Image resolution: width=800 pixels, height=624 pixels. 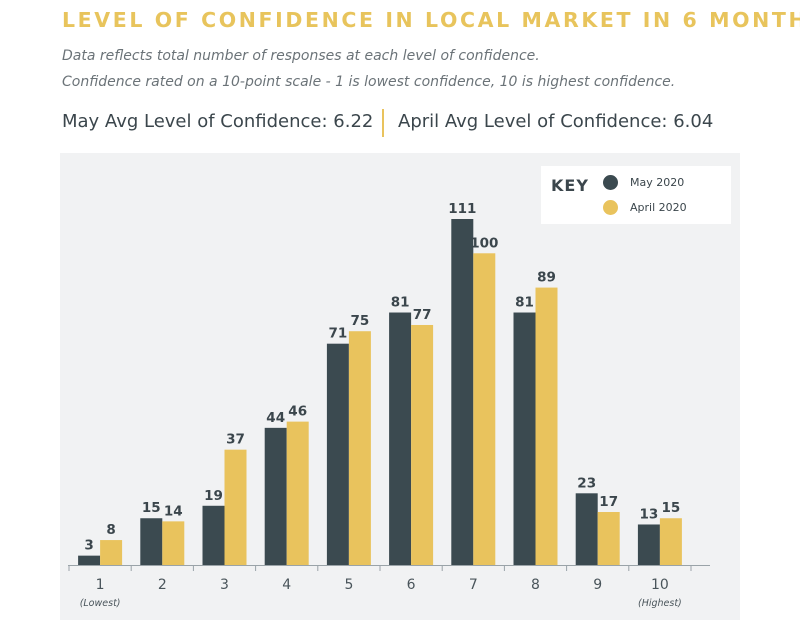 What do you see at coordinates (546, 278) in the screenshot?
I see `bar-value-label: 89` at bounding box center [546, 278].